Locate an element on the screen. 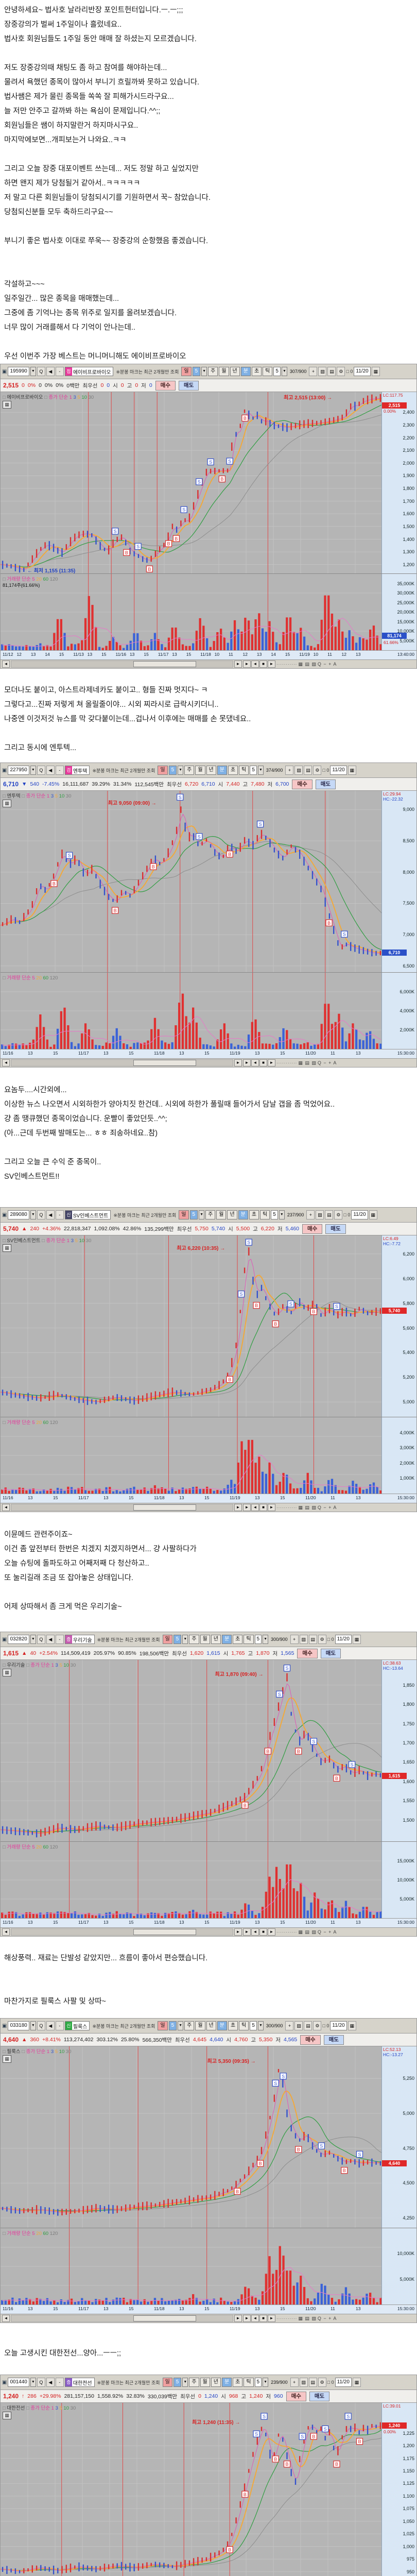  grid-tool-icon: ▦ is located at coordinates (7, 2059).